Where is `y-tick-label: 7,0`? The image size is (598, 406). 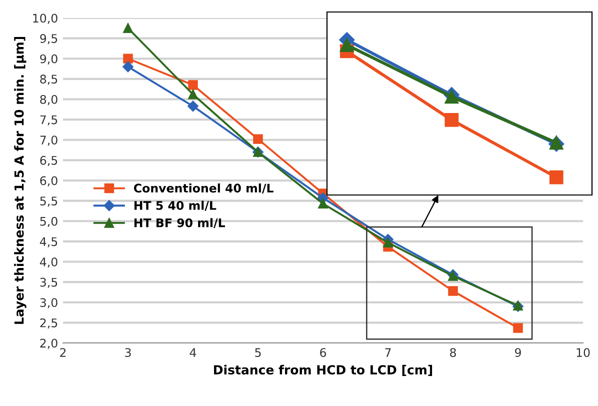 y-tick-label: 7,0 is located at coordinates (49, 141).